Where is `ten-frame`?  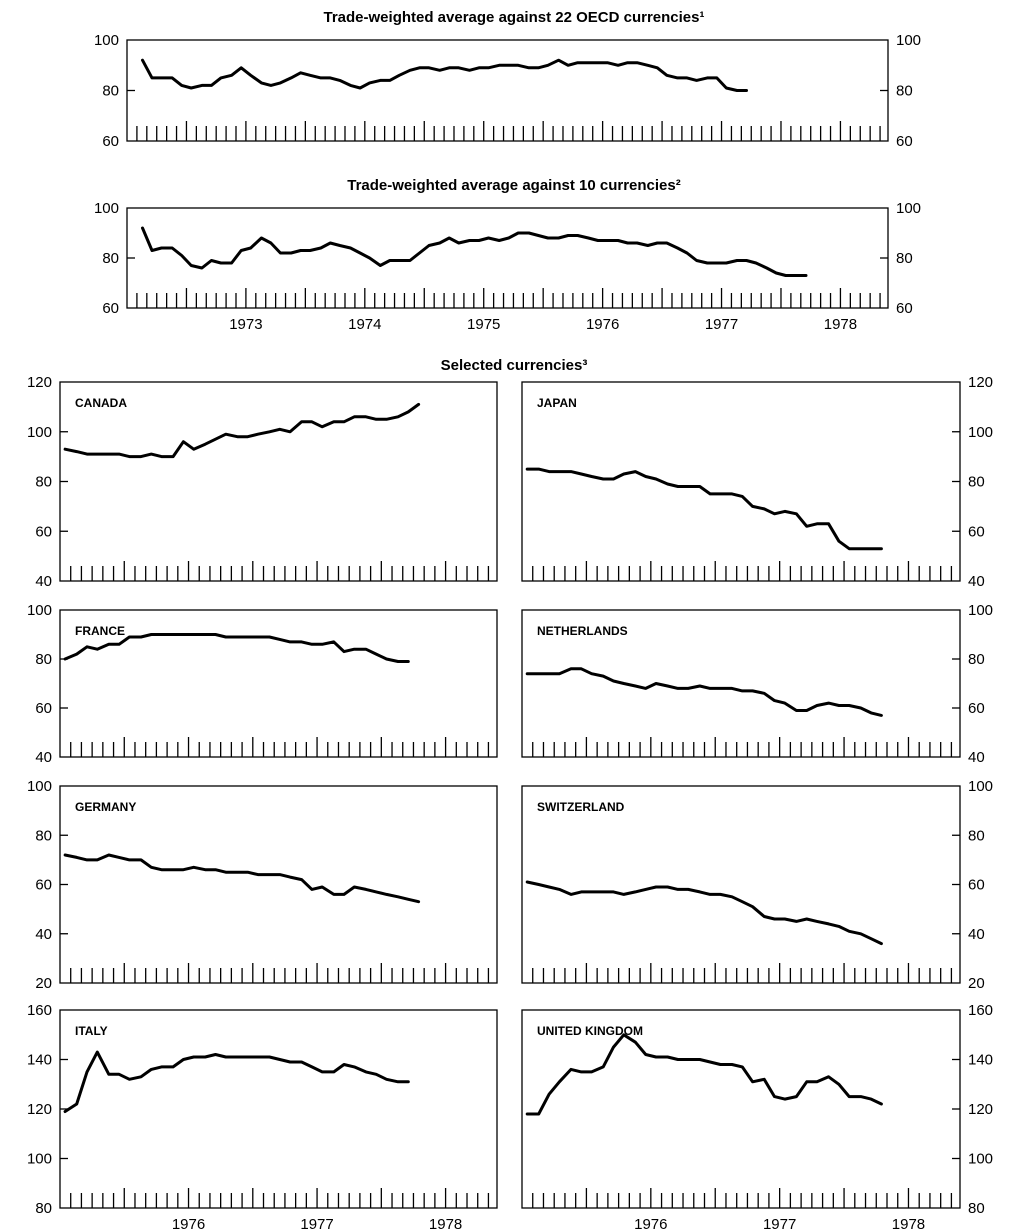
ten-frame is located at coordinates (507, 258).